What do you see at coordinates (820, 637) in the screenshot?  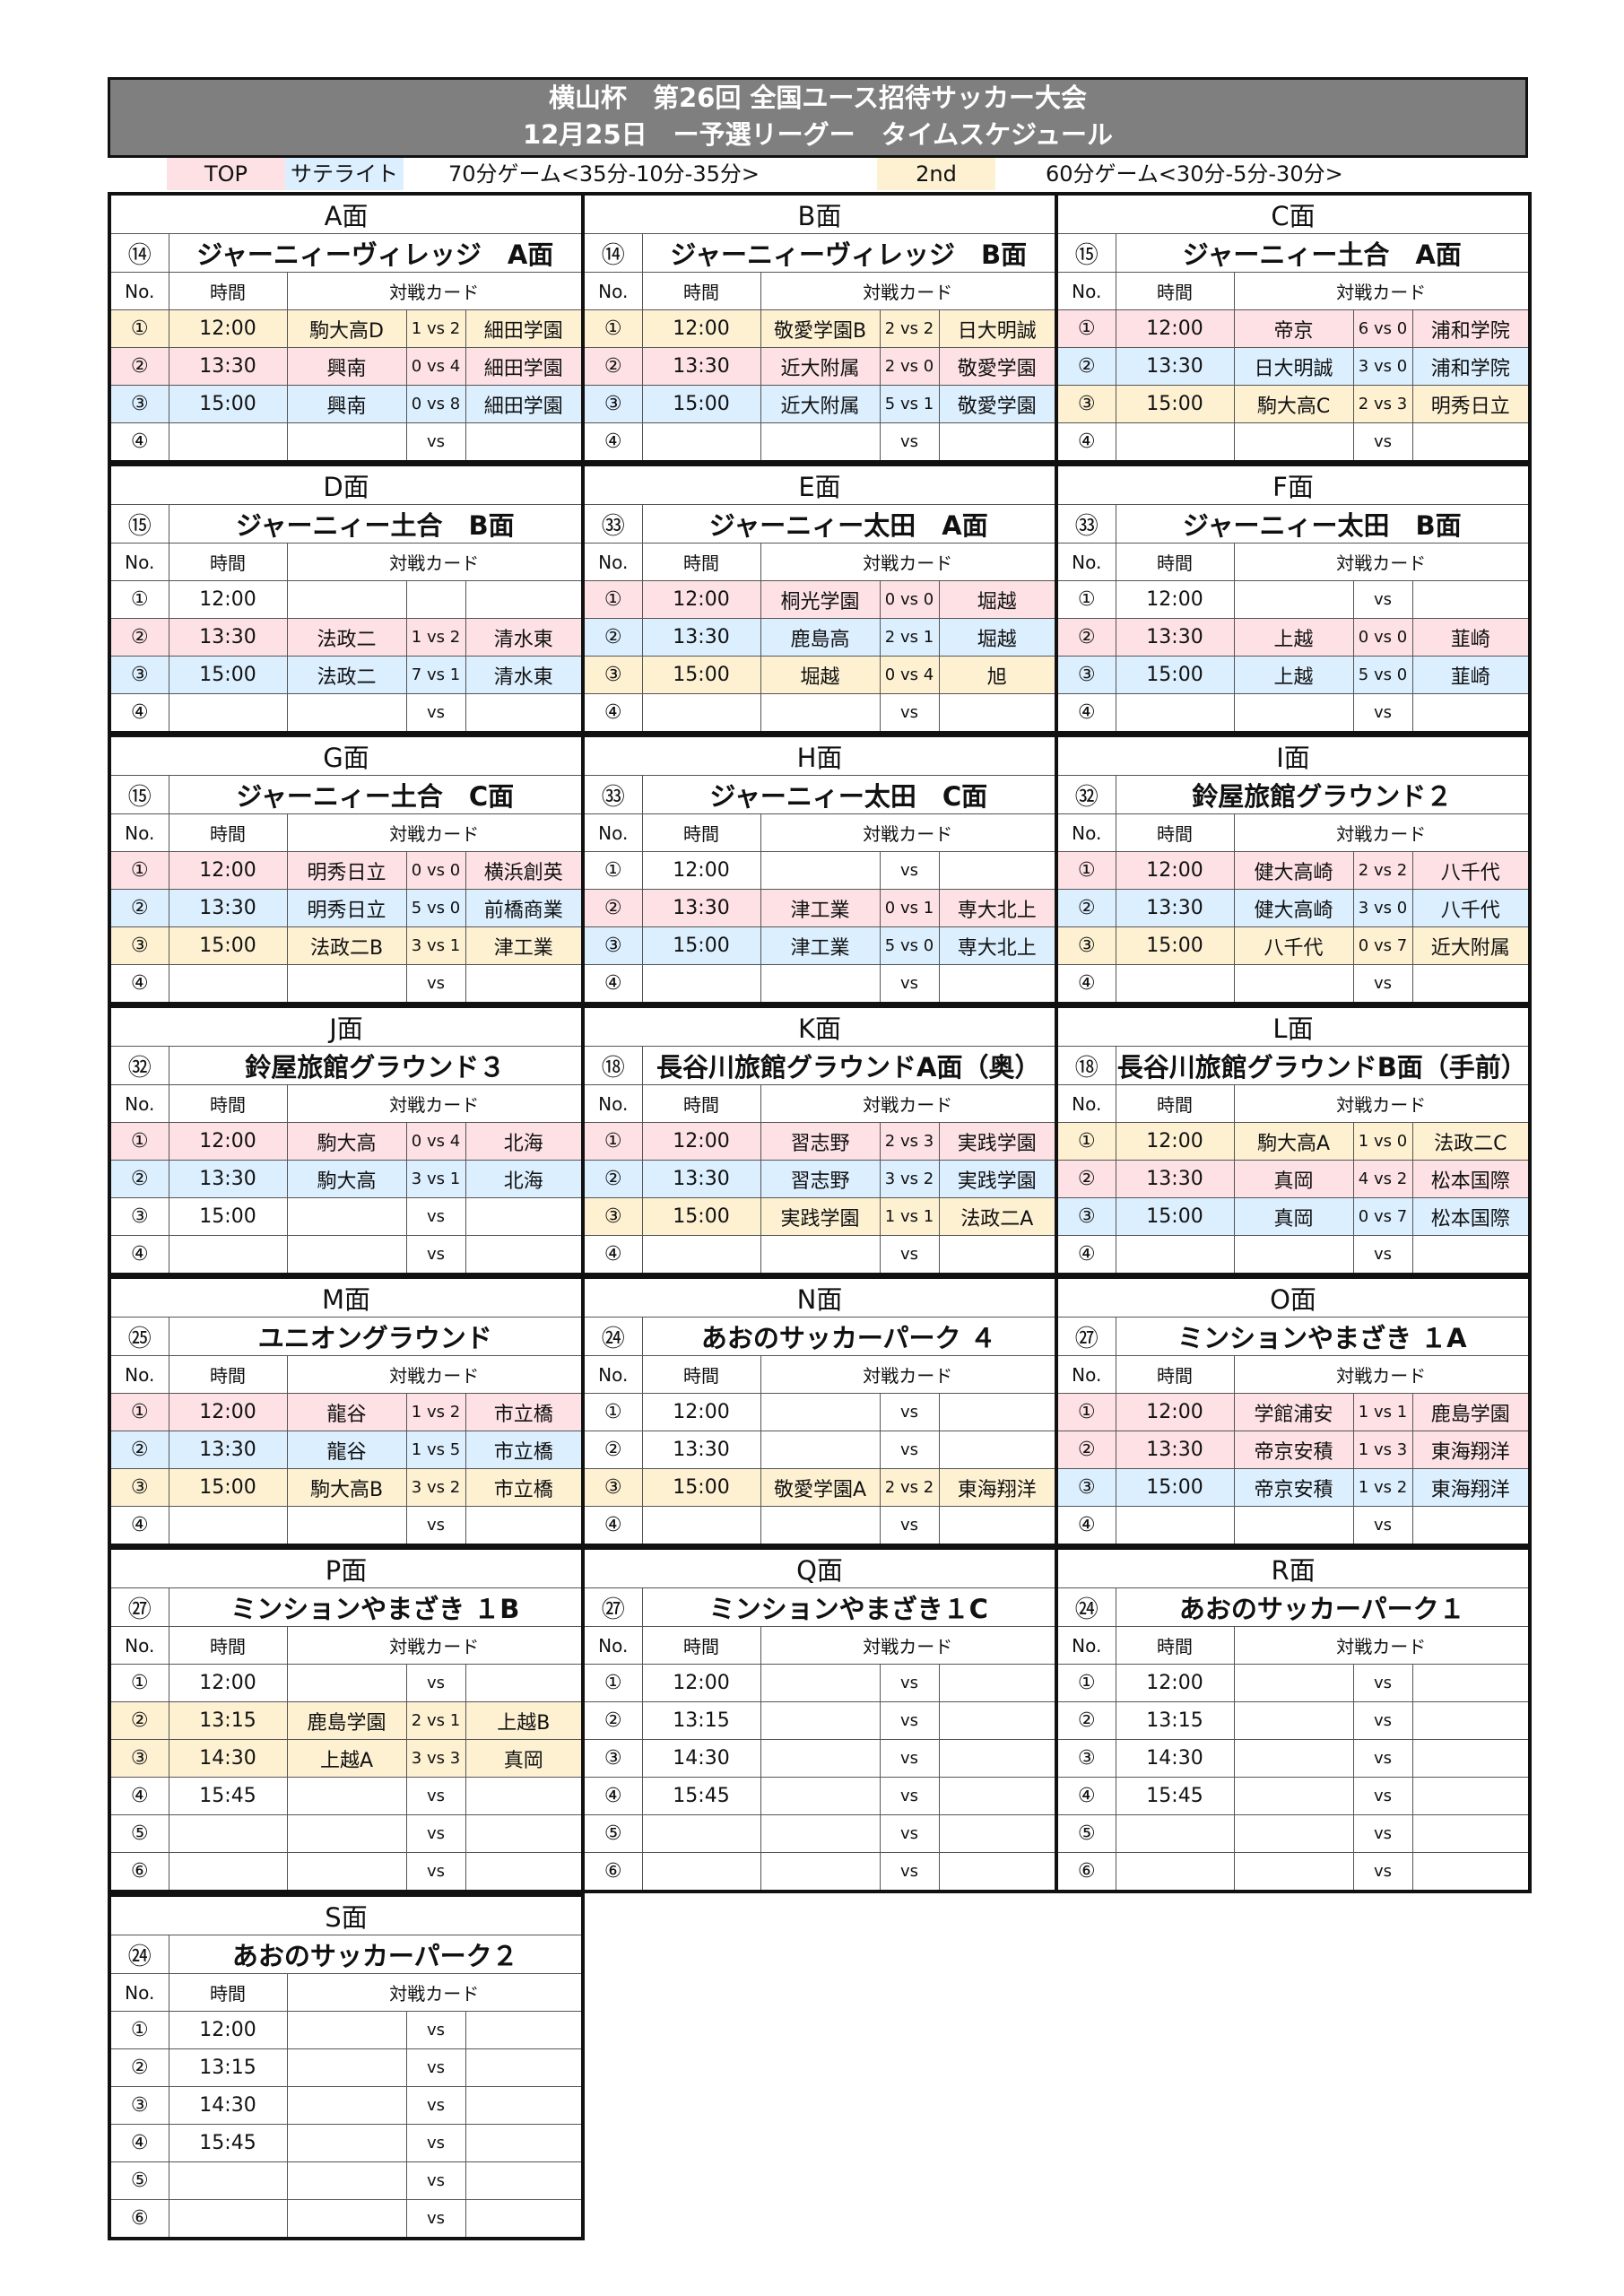 I see `home-team: 鹿島高` at bounding box center [820, 637].